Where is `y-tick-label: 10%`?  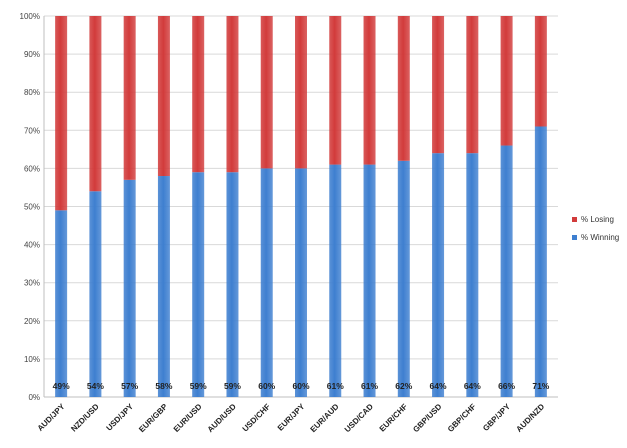
y-tick-label: 10% is located at coordinates (32, 359).